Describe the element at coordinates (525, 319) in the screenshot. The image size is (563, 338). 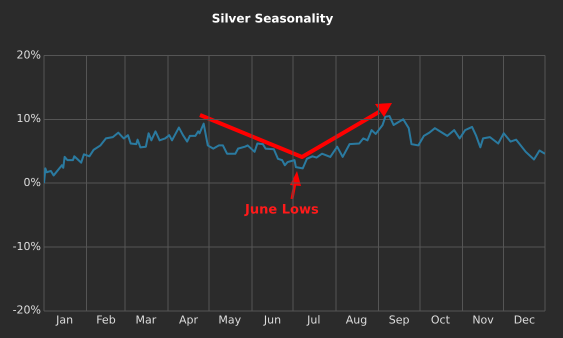
I see `x-tick-label: Dec` at that location.